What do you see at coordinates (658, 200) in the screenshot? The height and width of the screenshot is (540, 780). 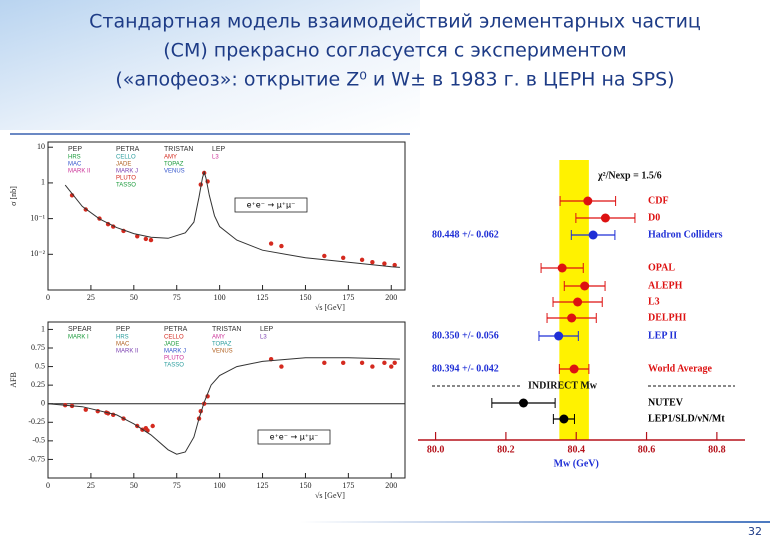 I see `measurement-name: CDF` at bounding box center [658, 200].